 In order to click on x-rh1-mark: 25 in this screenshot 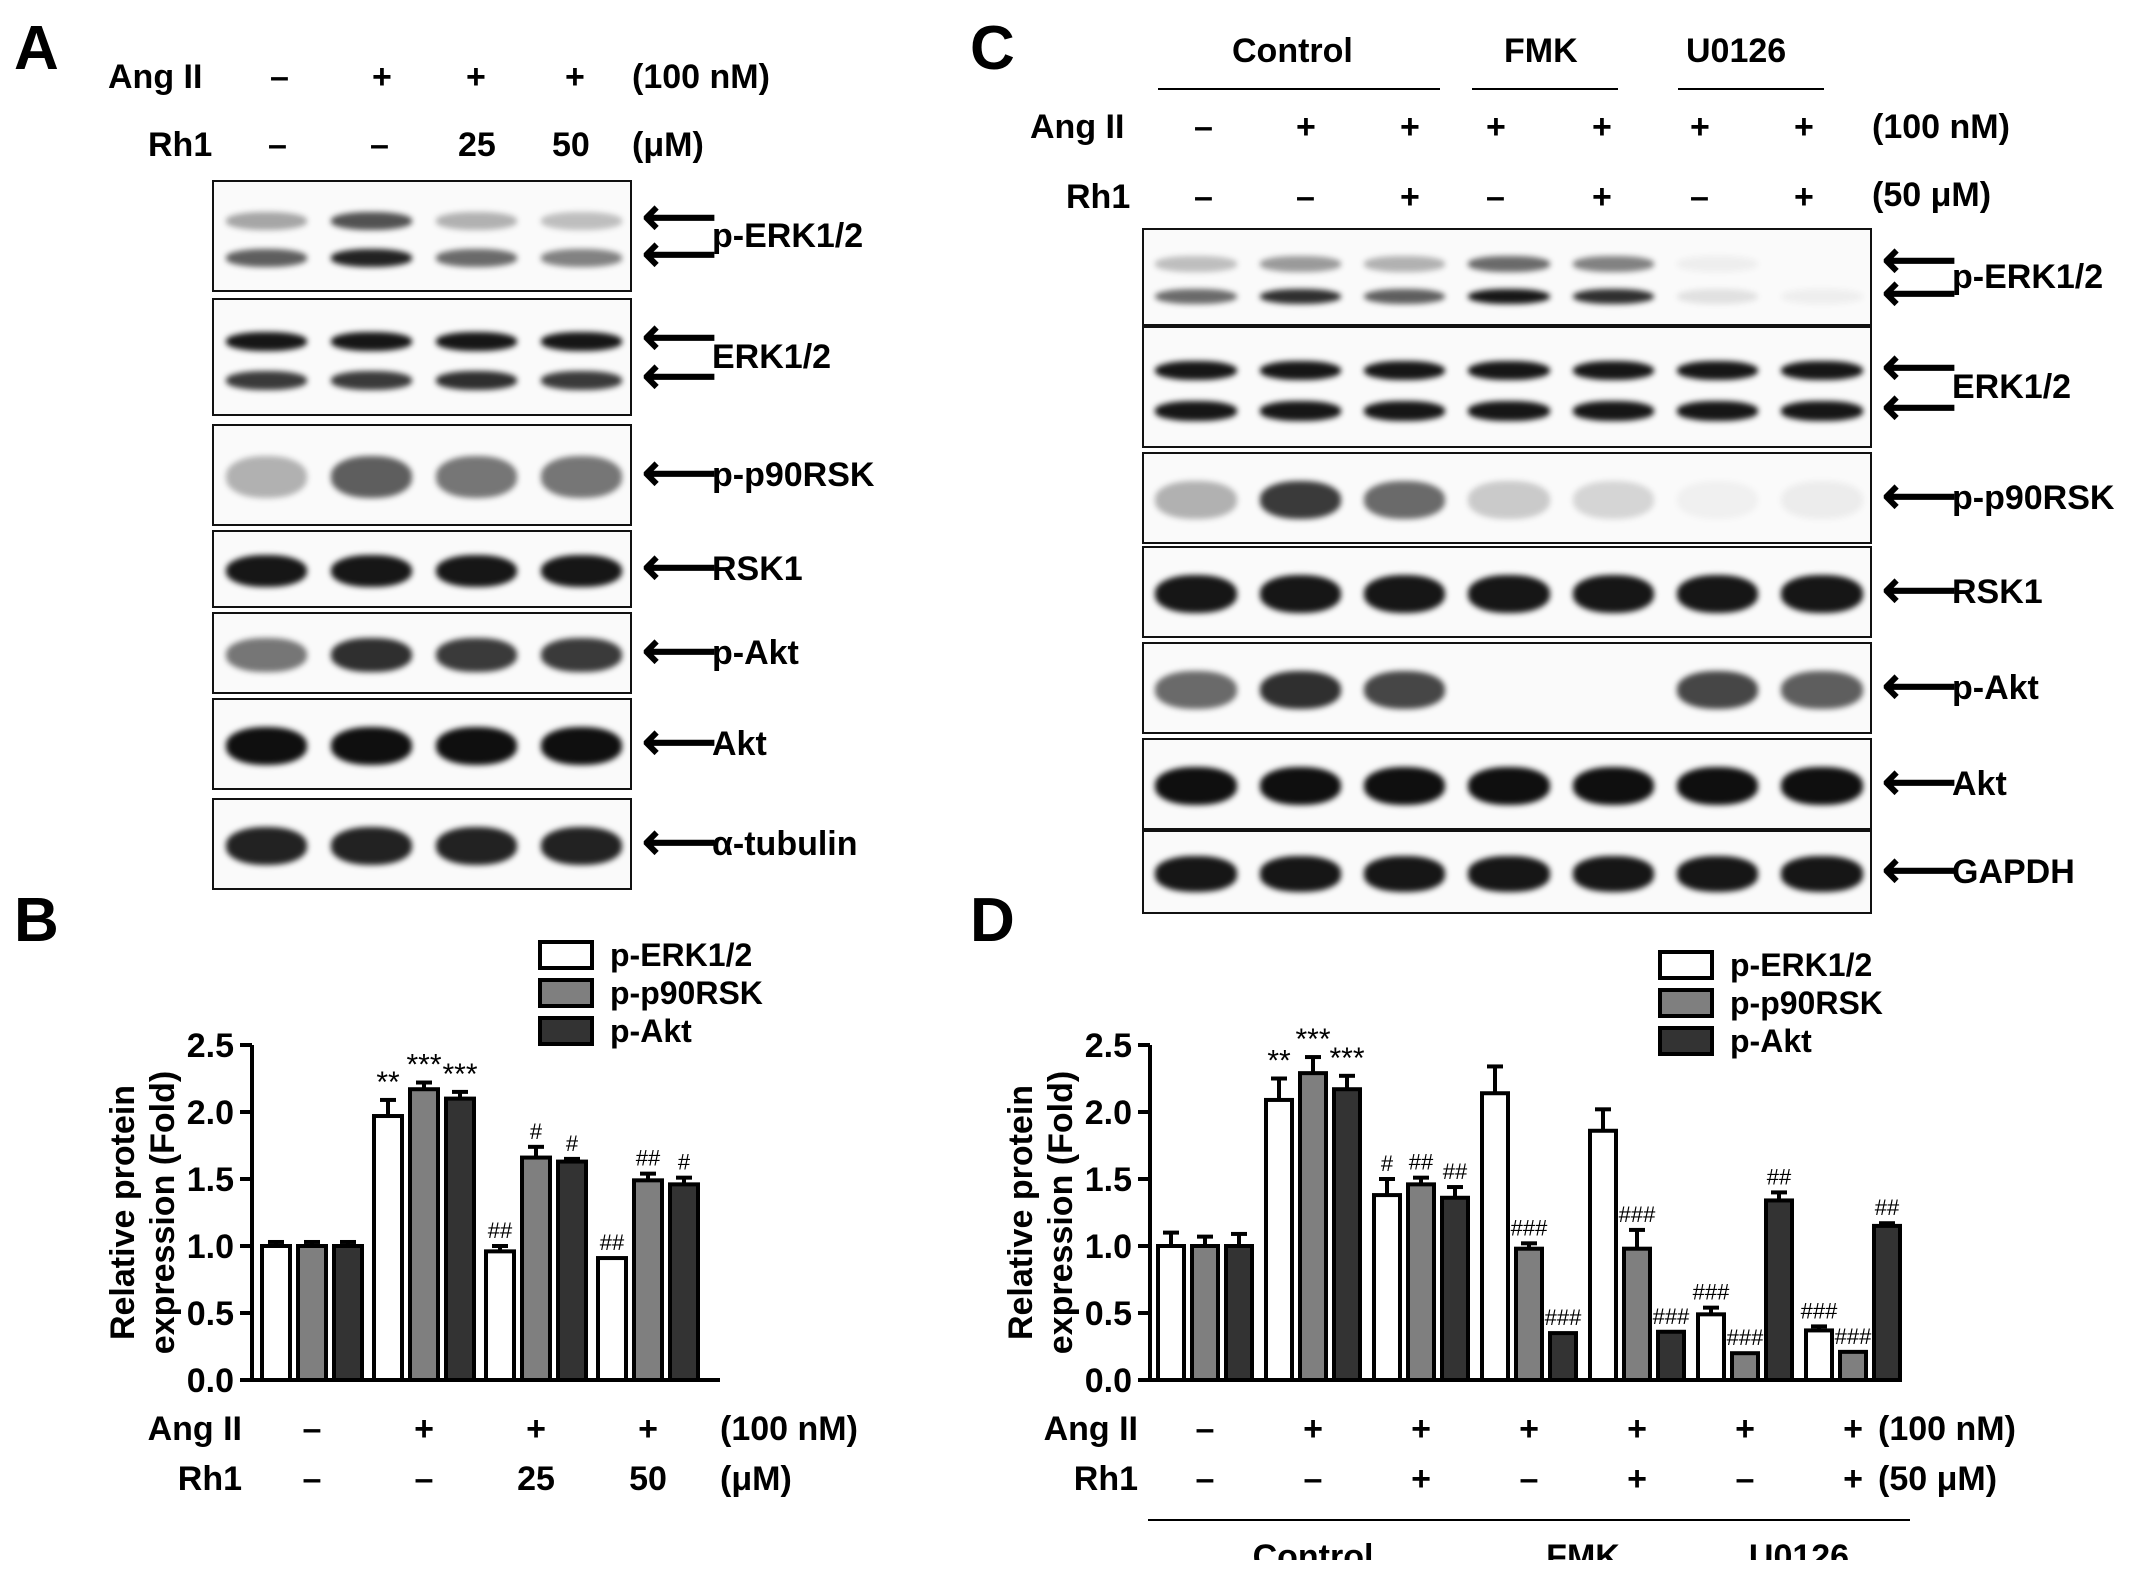, I will do `click(536, 1479)`.